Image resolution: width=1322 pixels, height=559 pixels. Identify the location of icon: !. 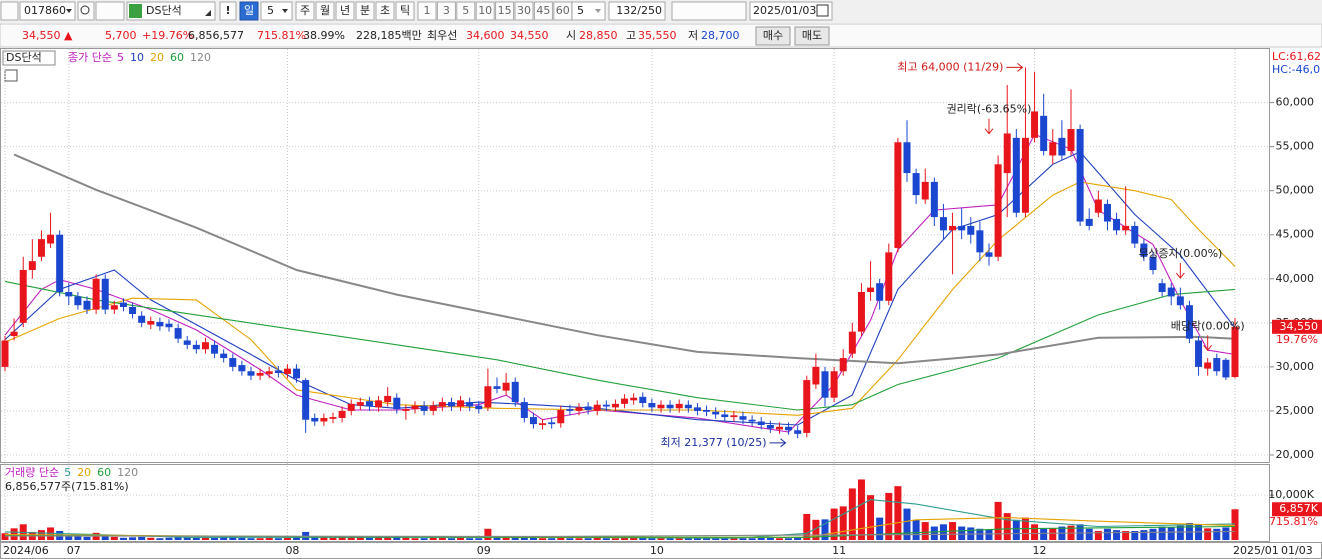
(227, 10).